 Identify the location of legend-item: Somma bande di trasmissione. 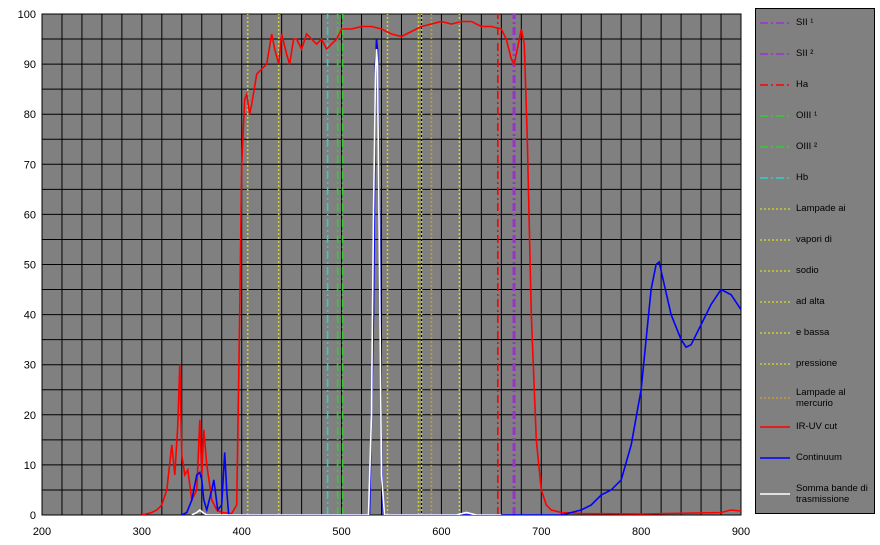
(817, 494).